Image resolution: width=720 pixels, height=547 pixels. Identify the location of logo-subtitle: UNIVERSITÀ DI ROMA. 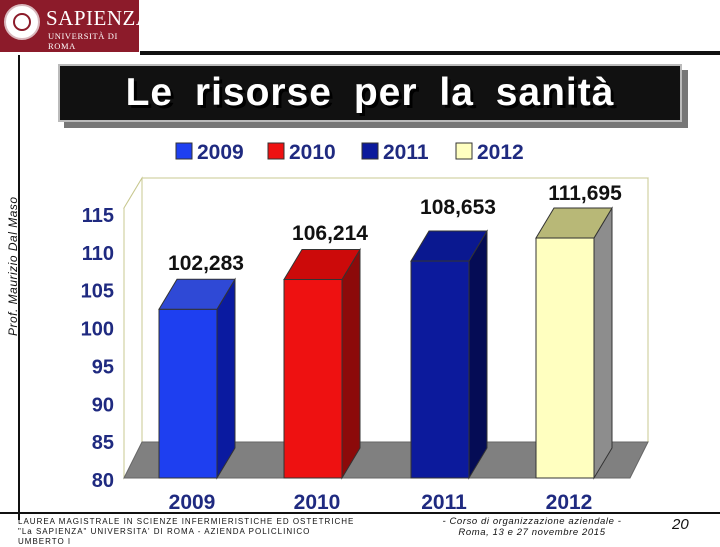
(83, 41).